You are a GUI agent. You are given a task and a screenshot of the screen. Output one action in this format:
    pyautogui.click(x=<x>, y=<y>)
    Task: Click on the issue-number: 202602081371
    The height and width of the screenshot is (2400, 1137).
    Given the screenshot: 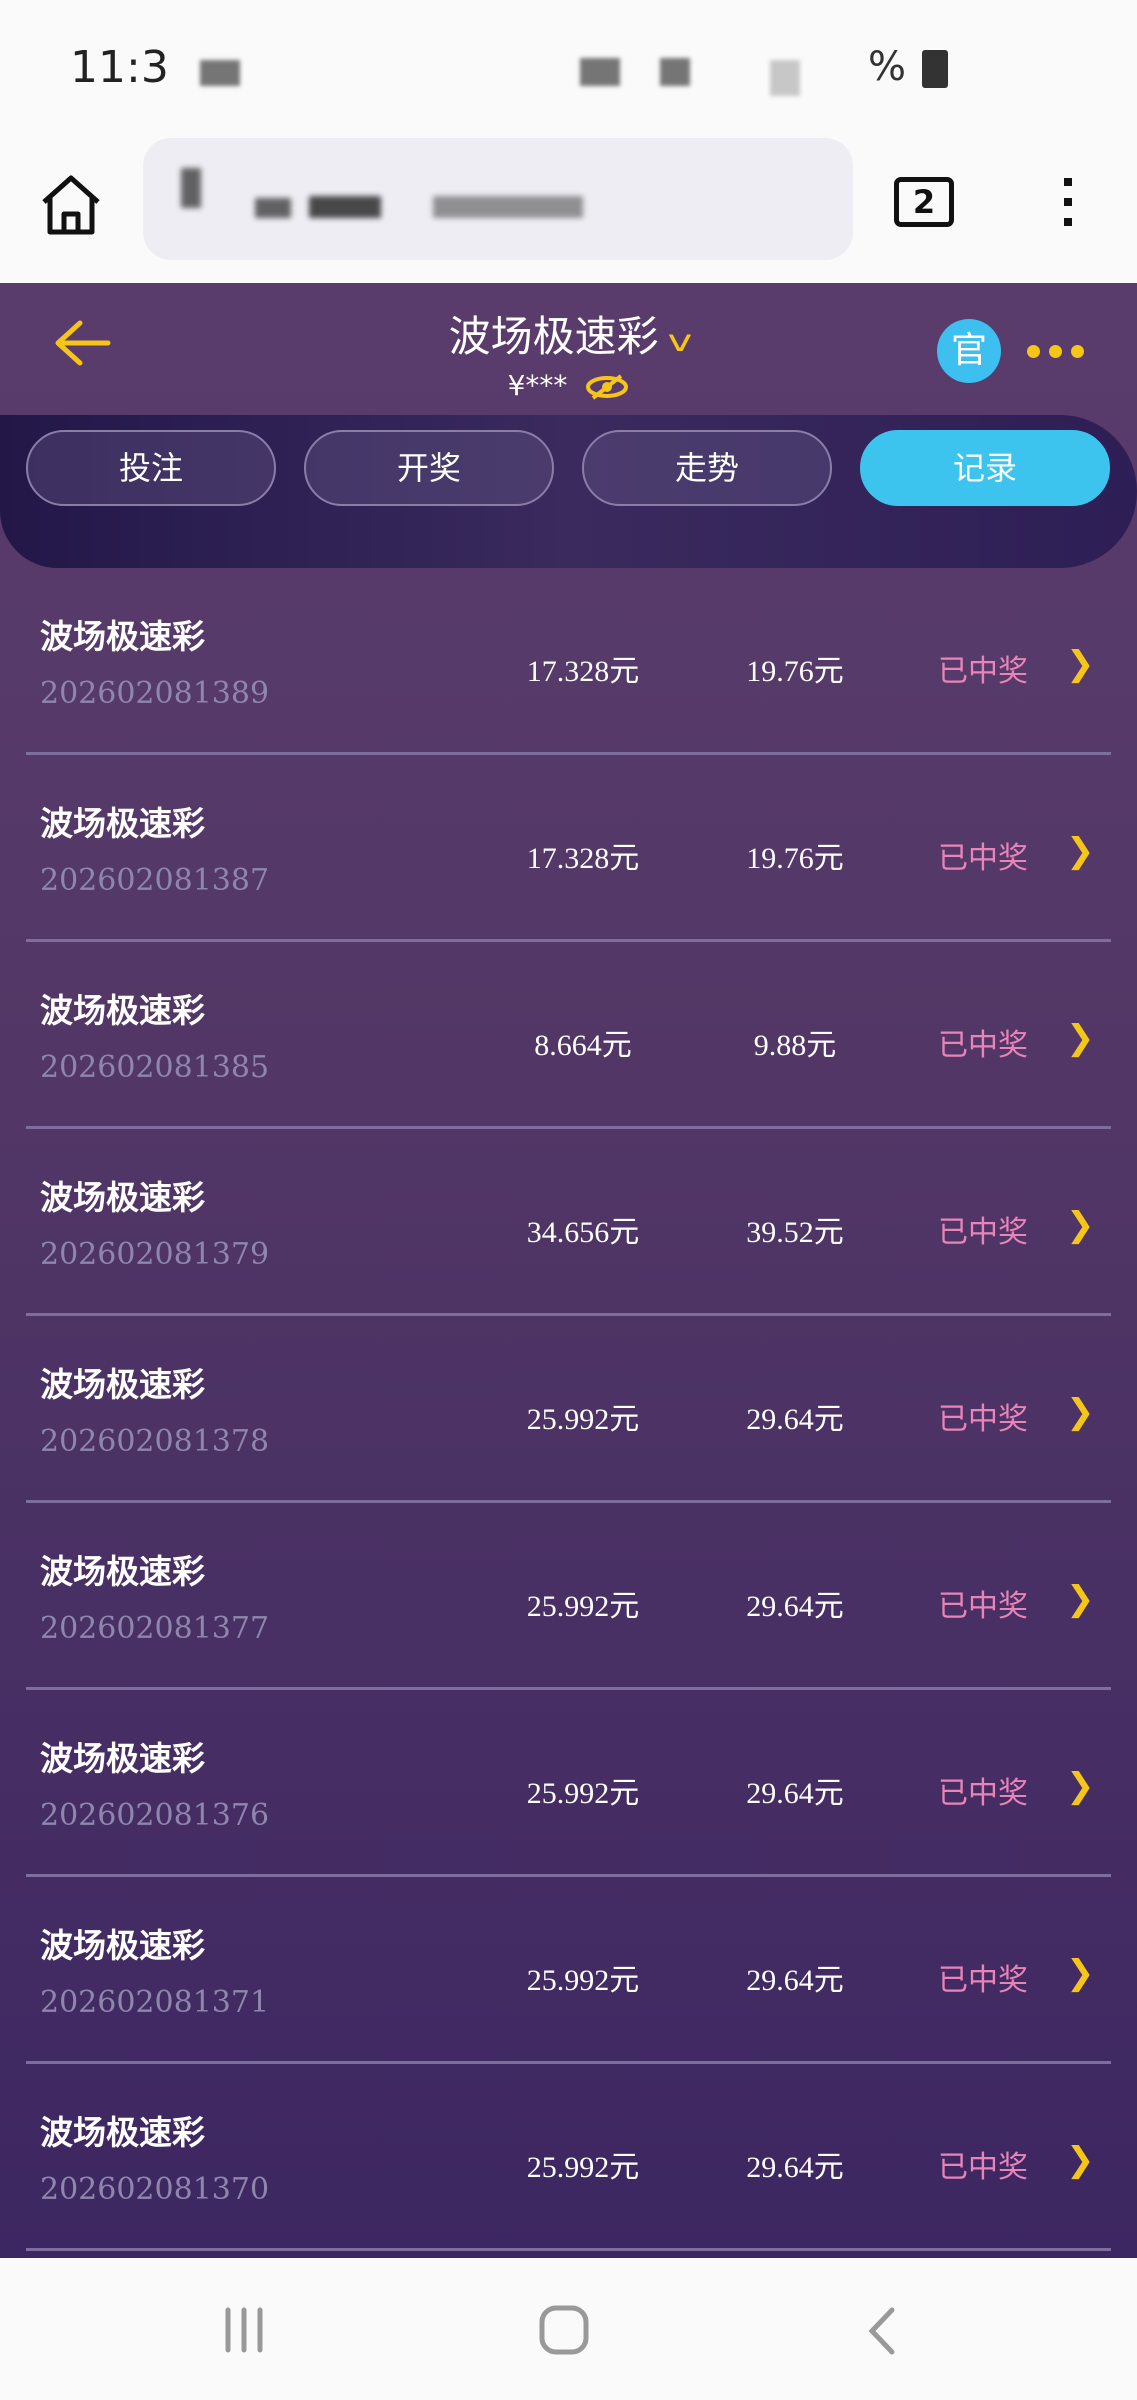 What is the action you would take?
    pyautogui.click(x=155, y=2002)
    